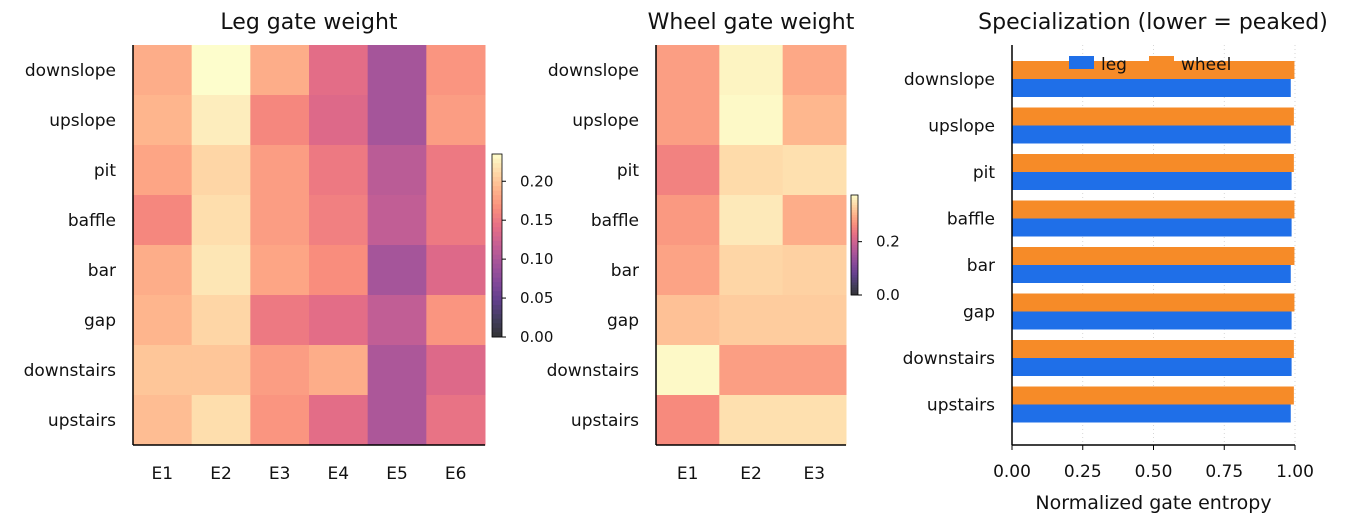 Image resolution: width=1362 pixels, height=522 pixels. Describe the element at coordinates (536, 298) in the screenshot. I see `colorbar-tick-label: 0.05` at that location.